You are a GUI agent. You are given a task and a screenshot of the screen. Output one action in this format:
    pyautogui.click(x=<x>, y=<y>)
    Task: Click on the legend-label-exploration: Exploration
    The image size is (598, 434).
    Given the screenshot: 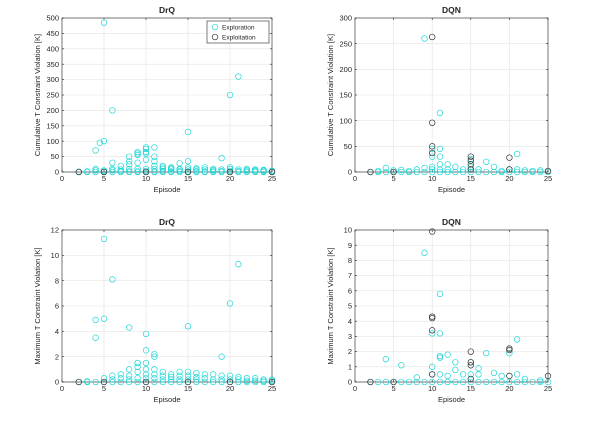 What is the action you would take?
    pyautogui.click(x=238, y=27)
    